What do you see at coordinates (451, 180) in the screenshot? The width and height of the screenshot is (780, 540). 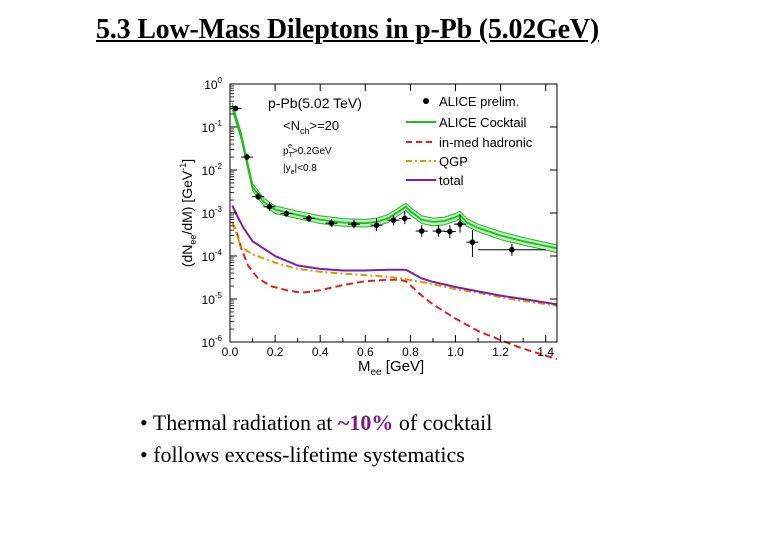 I see `legend-label-total: total` at bounding box center [451, 180].